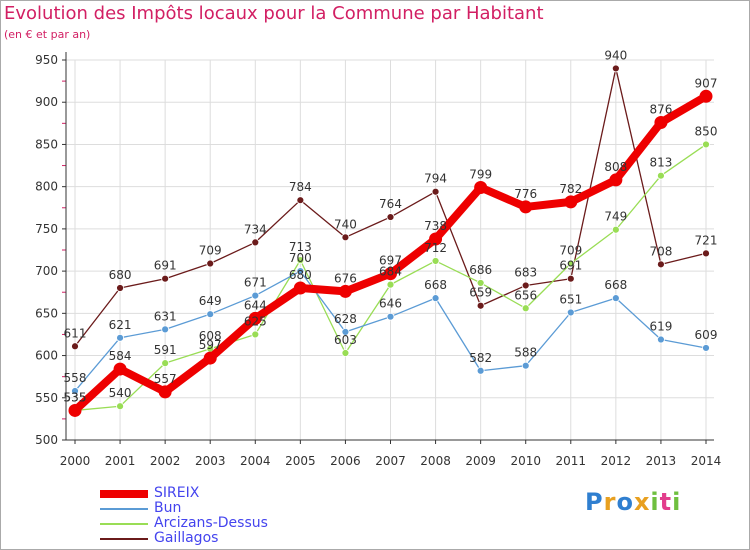 The width and height of the screenshot is (750, 550). What do you see at coordinates (480, 270) in the screenshot?
I see `data-label-arcizans-dessus: 686` at bounding box center [480, 270].